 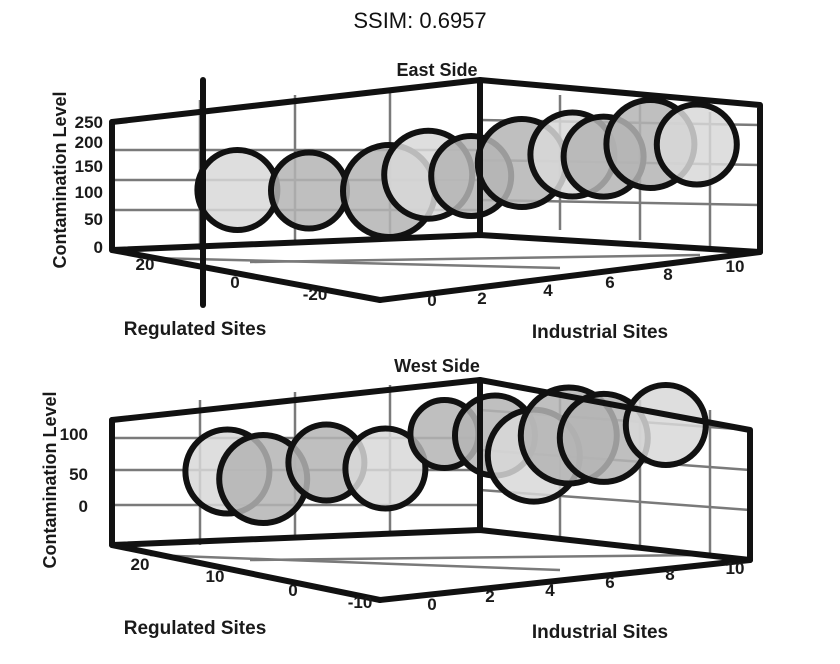 What do you see at coordinates (195, 329) in the screenshot?
I see `east-xlabel: Regulated Sites` at bounding box center [195, 329].